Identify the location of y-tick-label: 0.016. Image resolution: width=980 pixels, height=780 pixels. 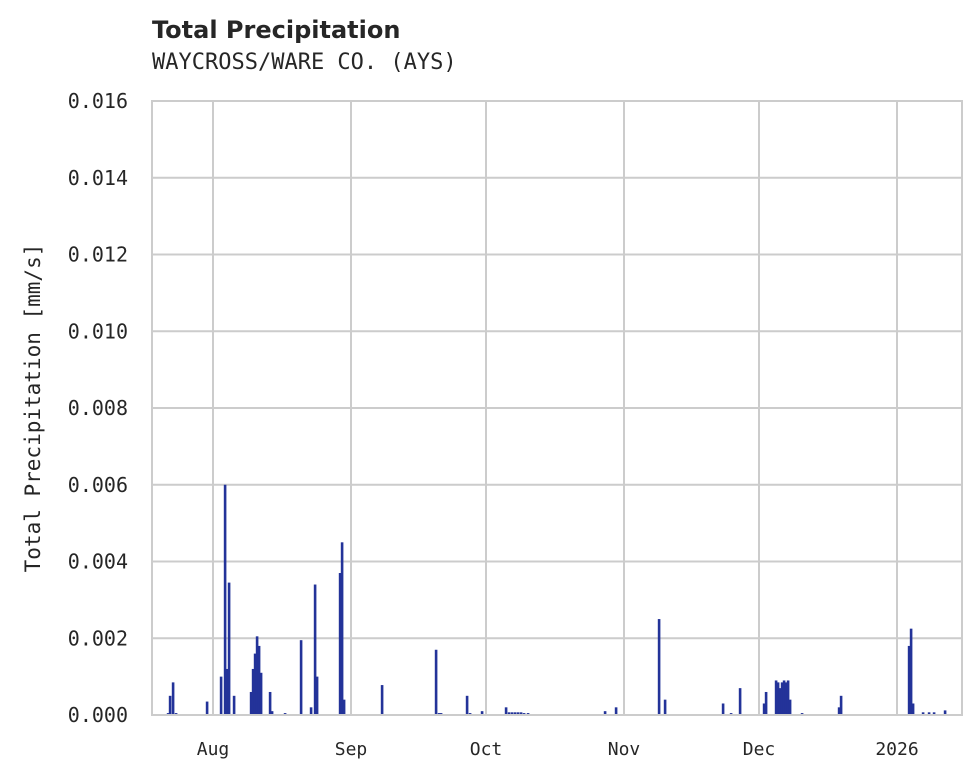
(98, 101).